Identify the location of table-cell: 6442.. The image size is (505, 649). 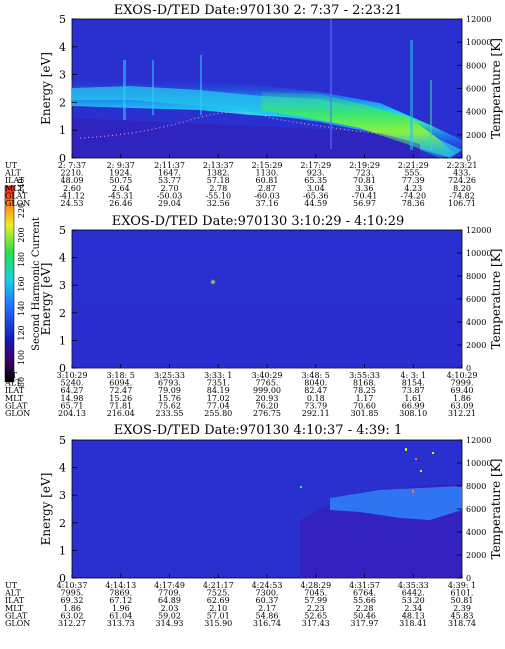
(413, 593).